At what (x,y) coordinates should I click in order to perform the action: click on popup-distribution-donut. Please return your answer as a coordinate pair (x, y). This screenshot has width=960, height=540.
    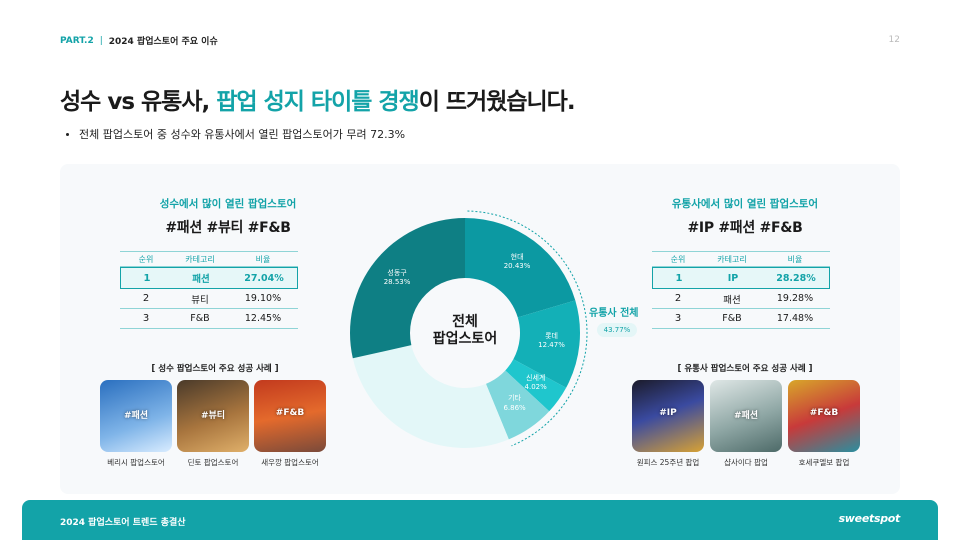
    Looking at the image, I should click on (469, 329).